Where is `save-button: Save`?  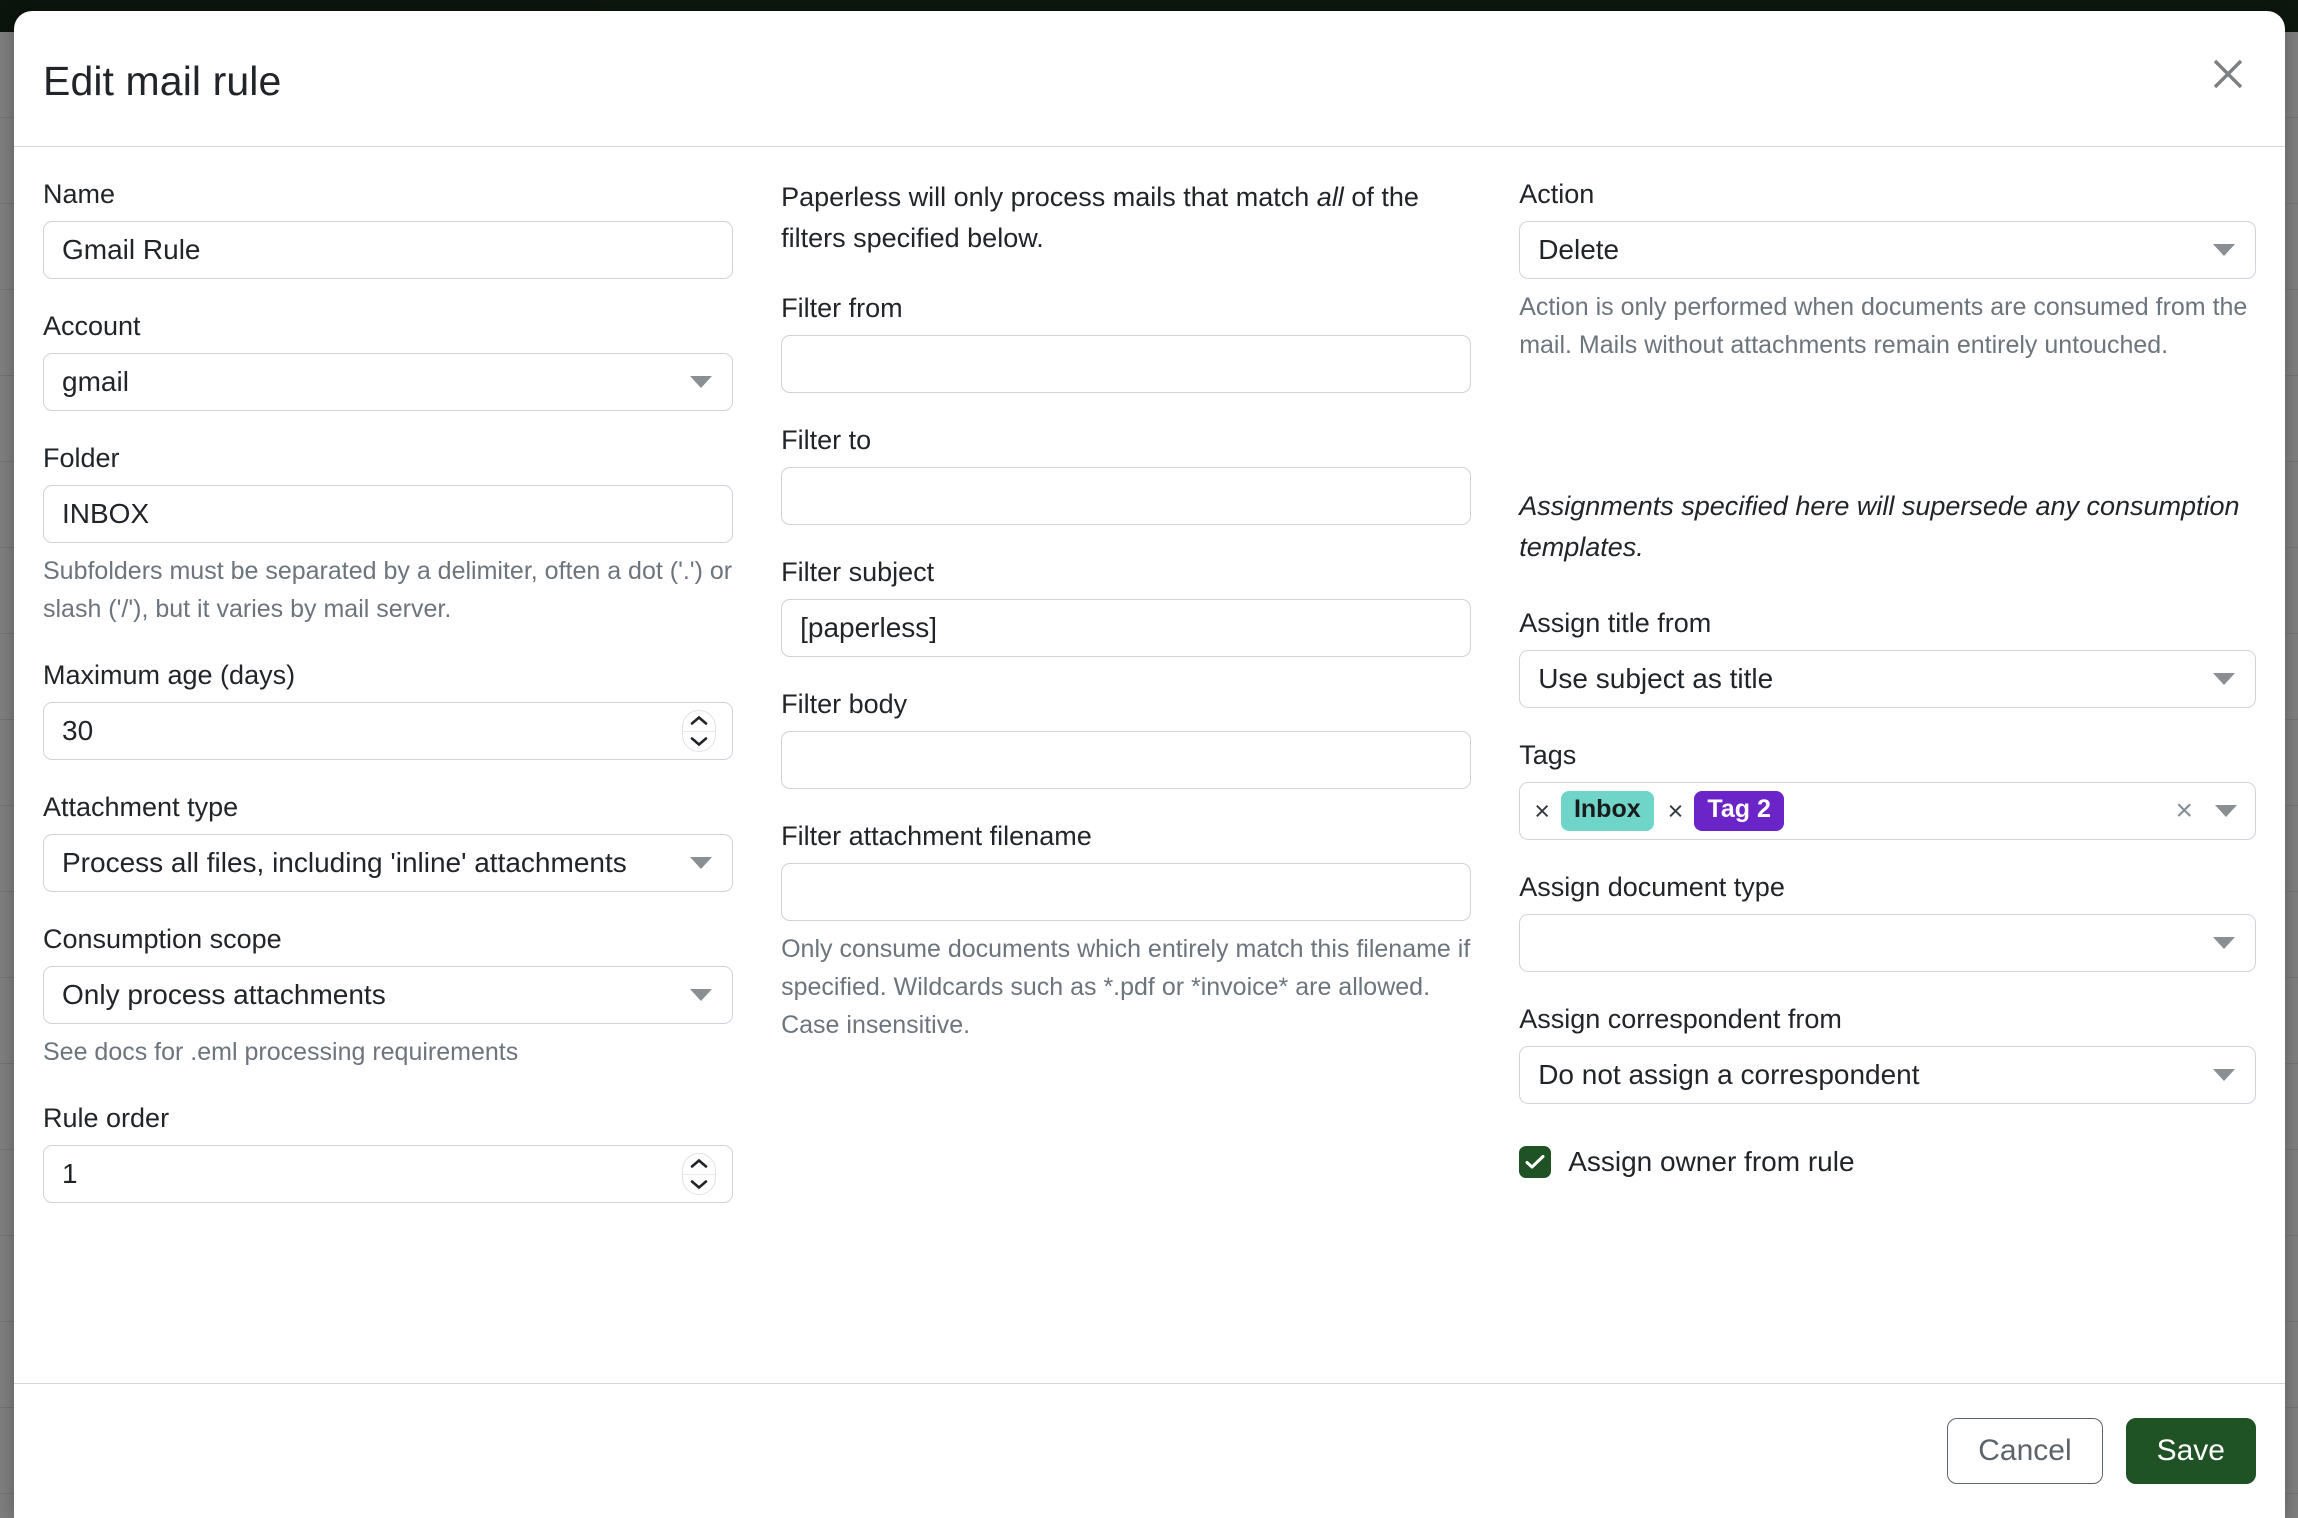 save-button: Save is located at coordinates (2190, 1451).